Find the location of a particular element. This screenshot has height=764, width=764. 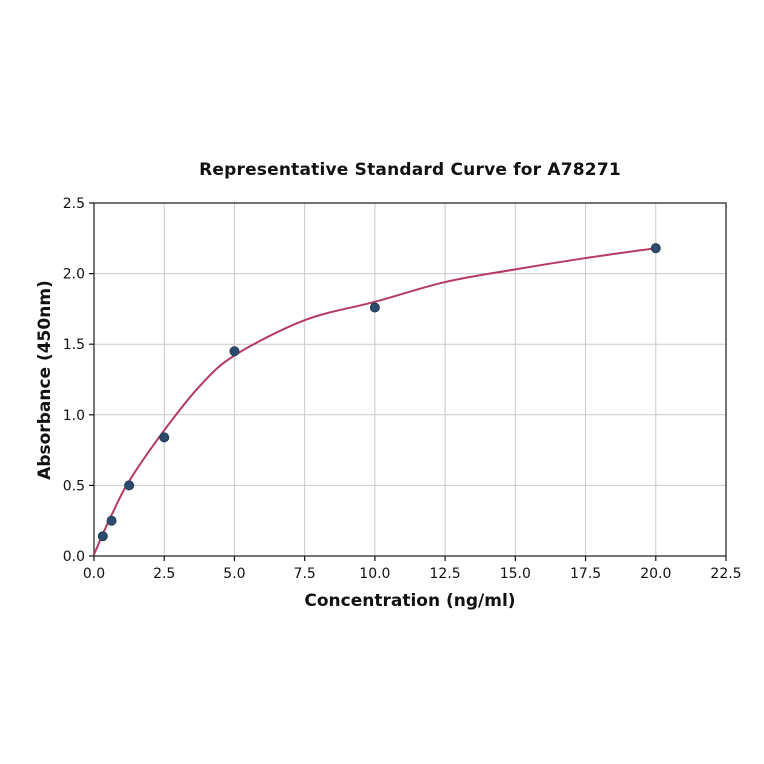

x-tick-label: 22.5 is located at coordinates (725, 574).